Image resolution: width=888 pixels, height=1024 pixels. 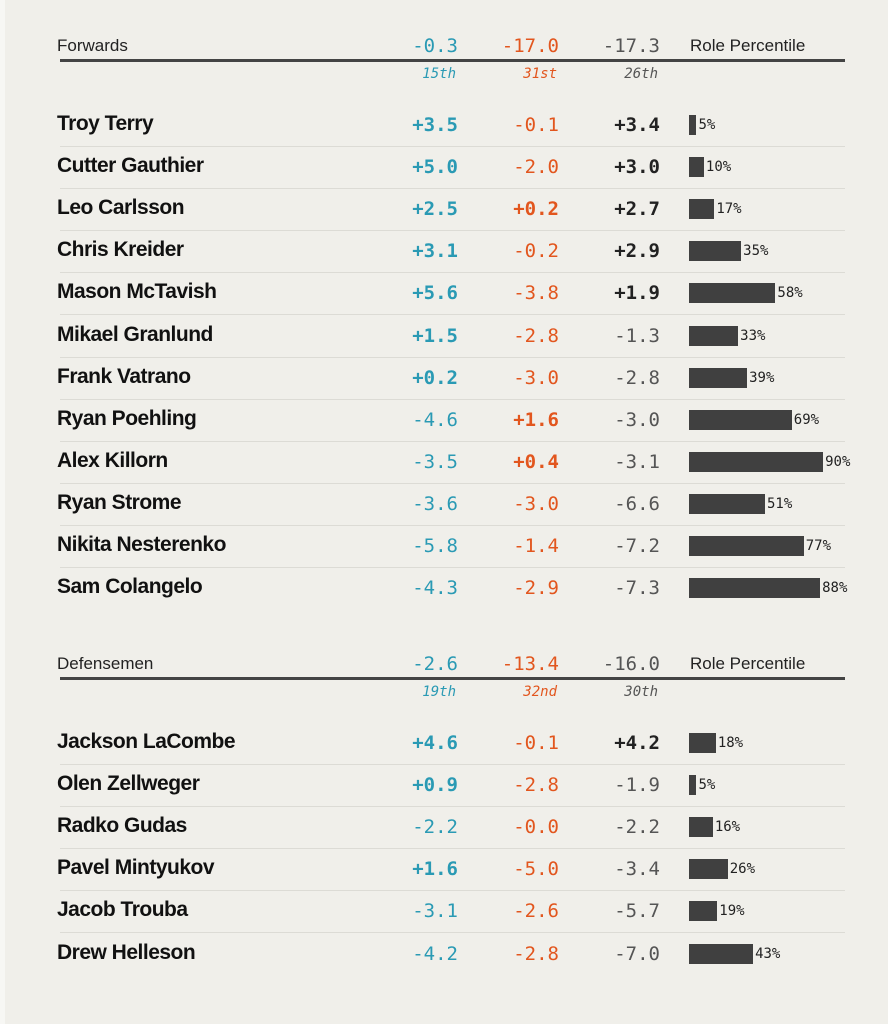 I want to click on stat: +4.6, so click(x=435, y=743).